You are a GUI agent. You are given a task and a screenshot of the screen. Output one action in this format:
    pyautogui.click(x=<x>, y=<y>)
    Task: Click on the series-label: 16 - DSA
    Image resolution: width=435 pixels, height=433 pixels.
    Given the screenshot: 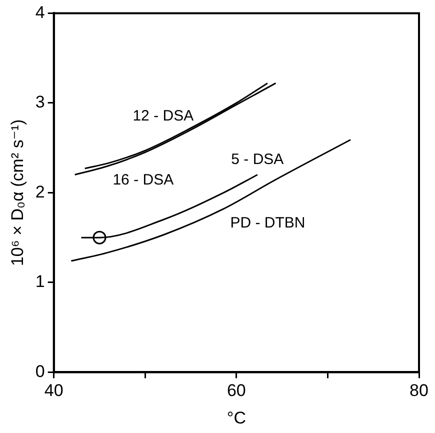 What is the action you would take?
    pyautogui.click(x=143, y=179)
    